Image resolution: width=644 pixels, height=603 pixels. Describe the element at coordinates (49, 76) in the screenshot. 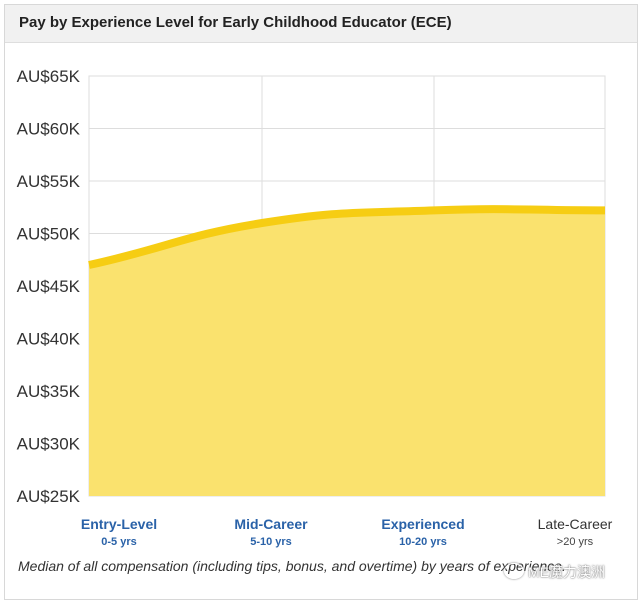

I see `y-tick-label-0: AU$65K` at that location.